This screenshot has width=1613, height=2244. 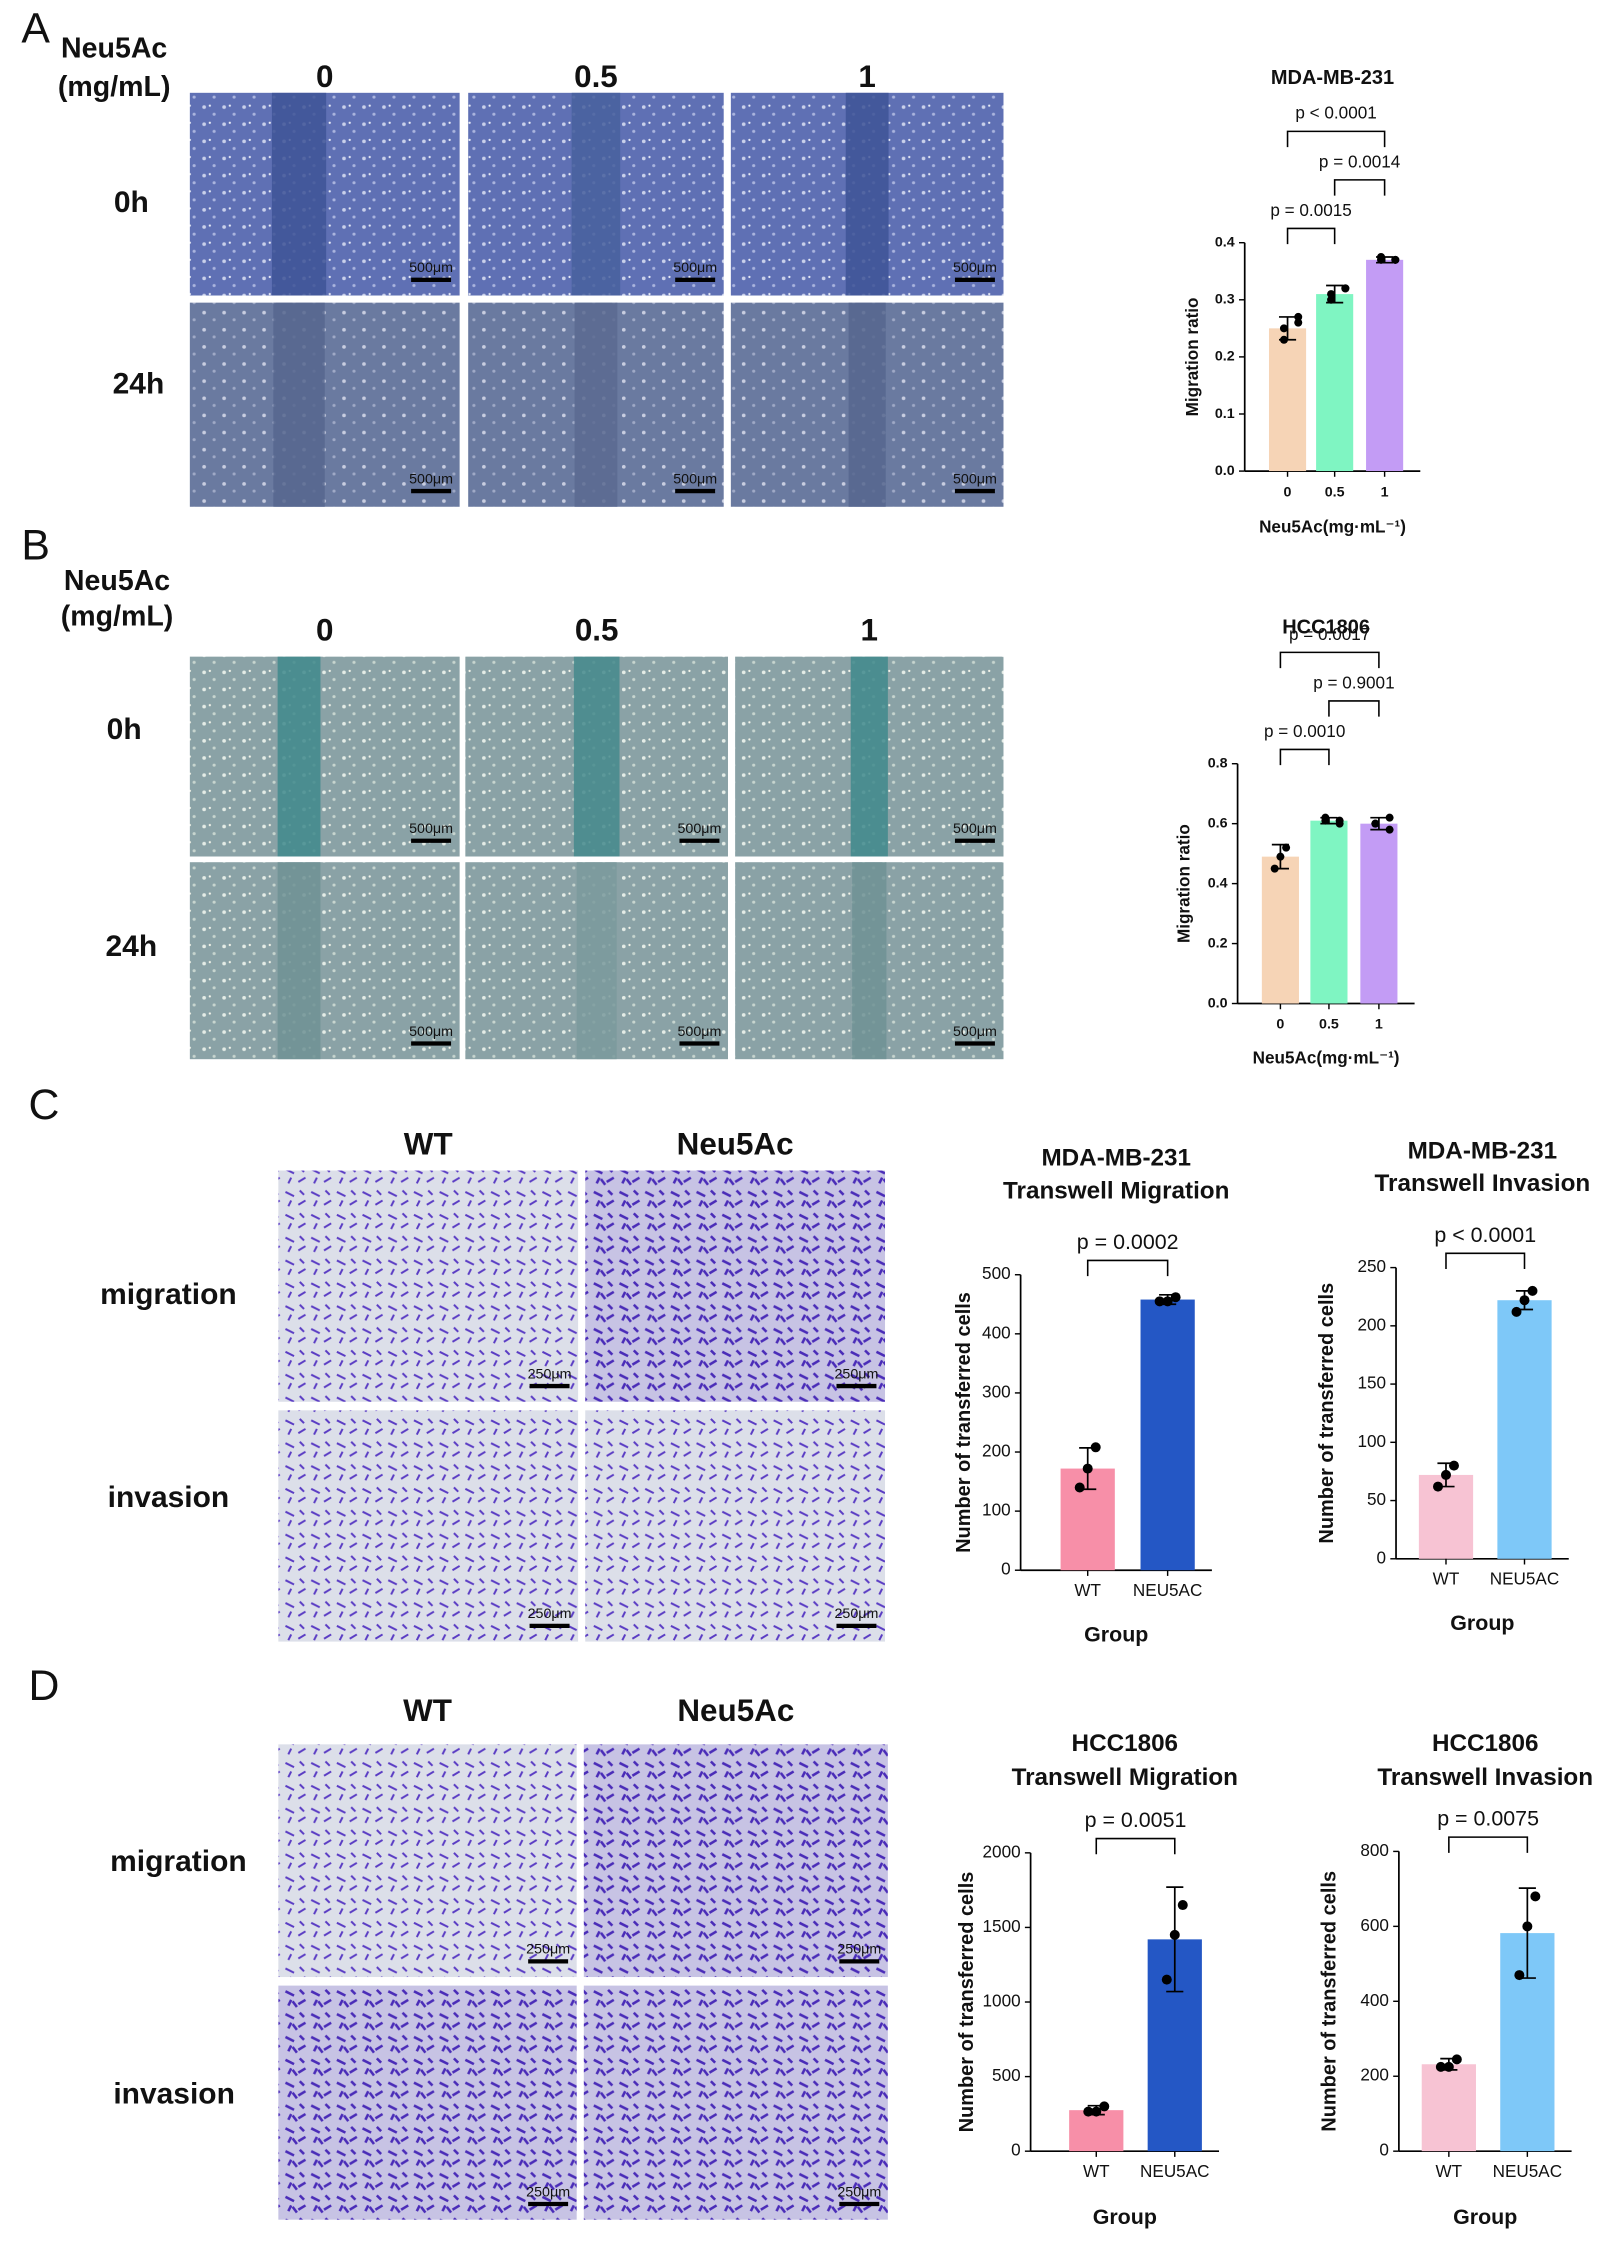 What do you see at coordinates (1002, 1926) in the screenshot?
I see `y-tick-label: 1500` at bounding box center [1002, 1926].